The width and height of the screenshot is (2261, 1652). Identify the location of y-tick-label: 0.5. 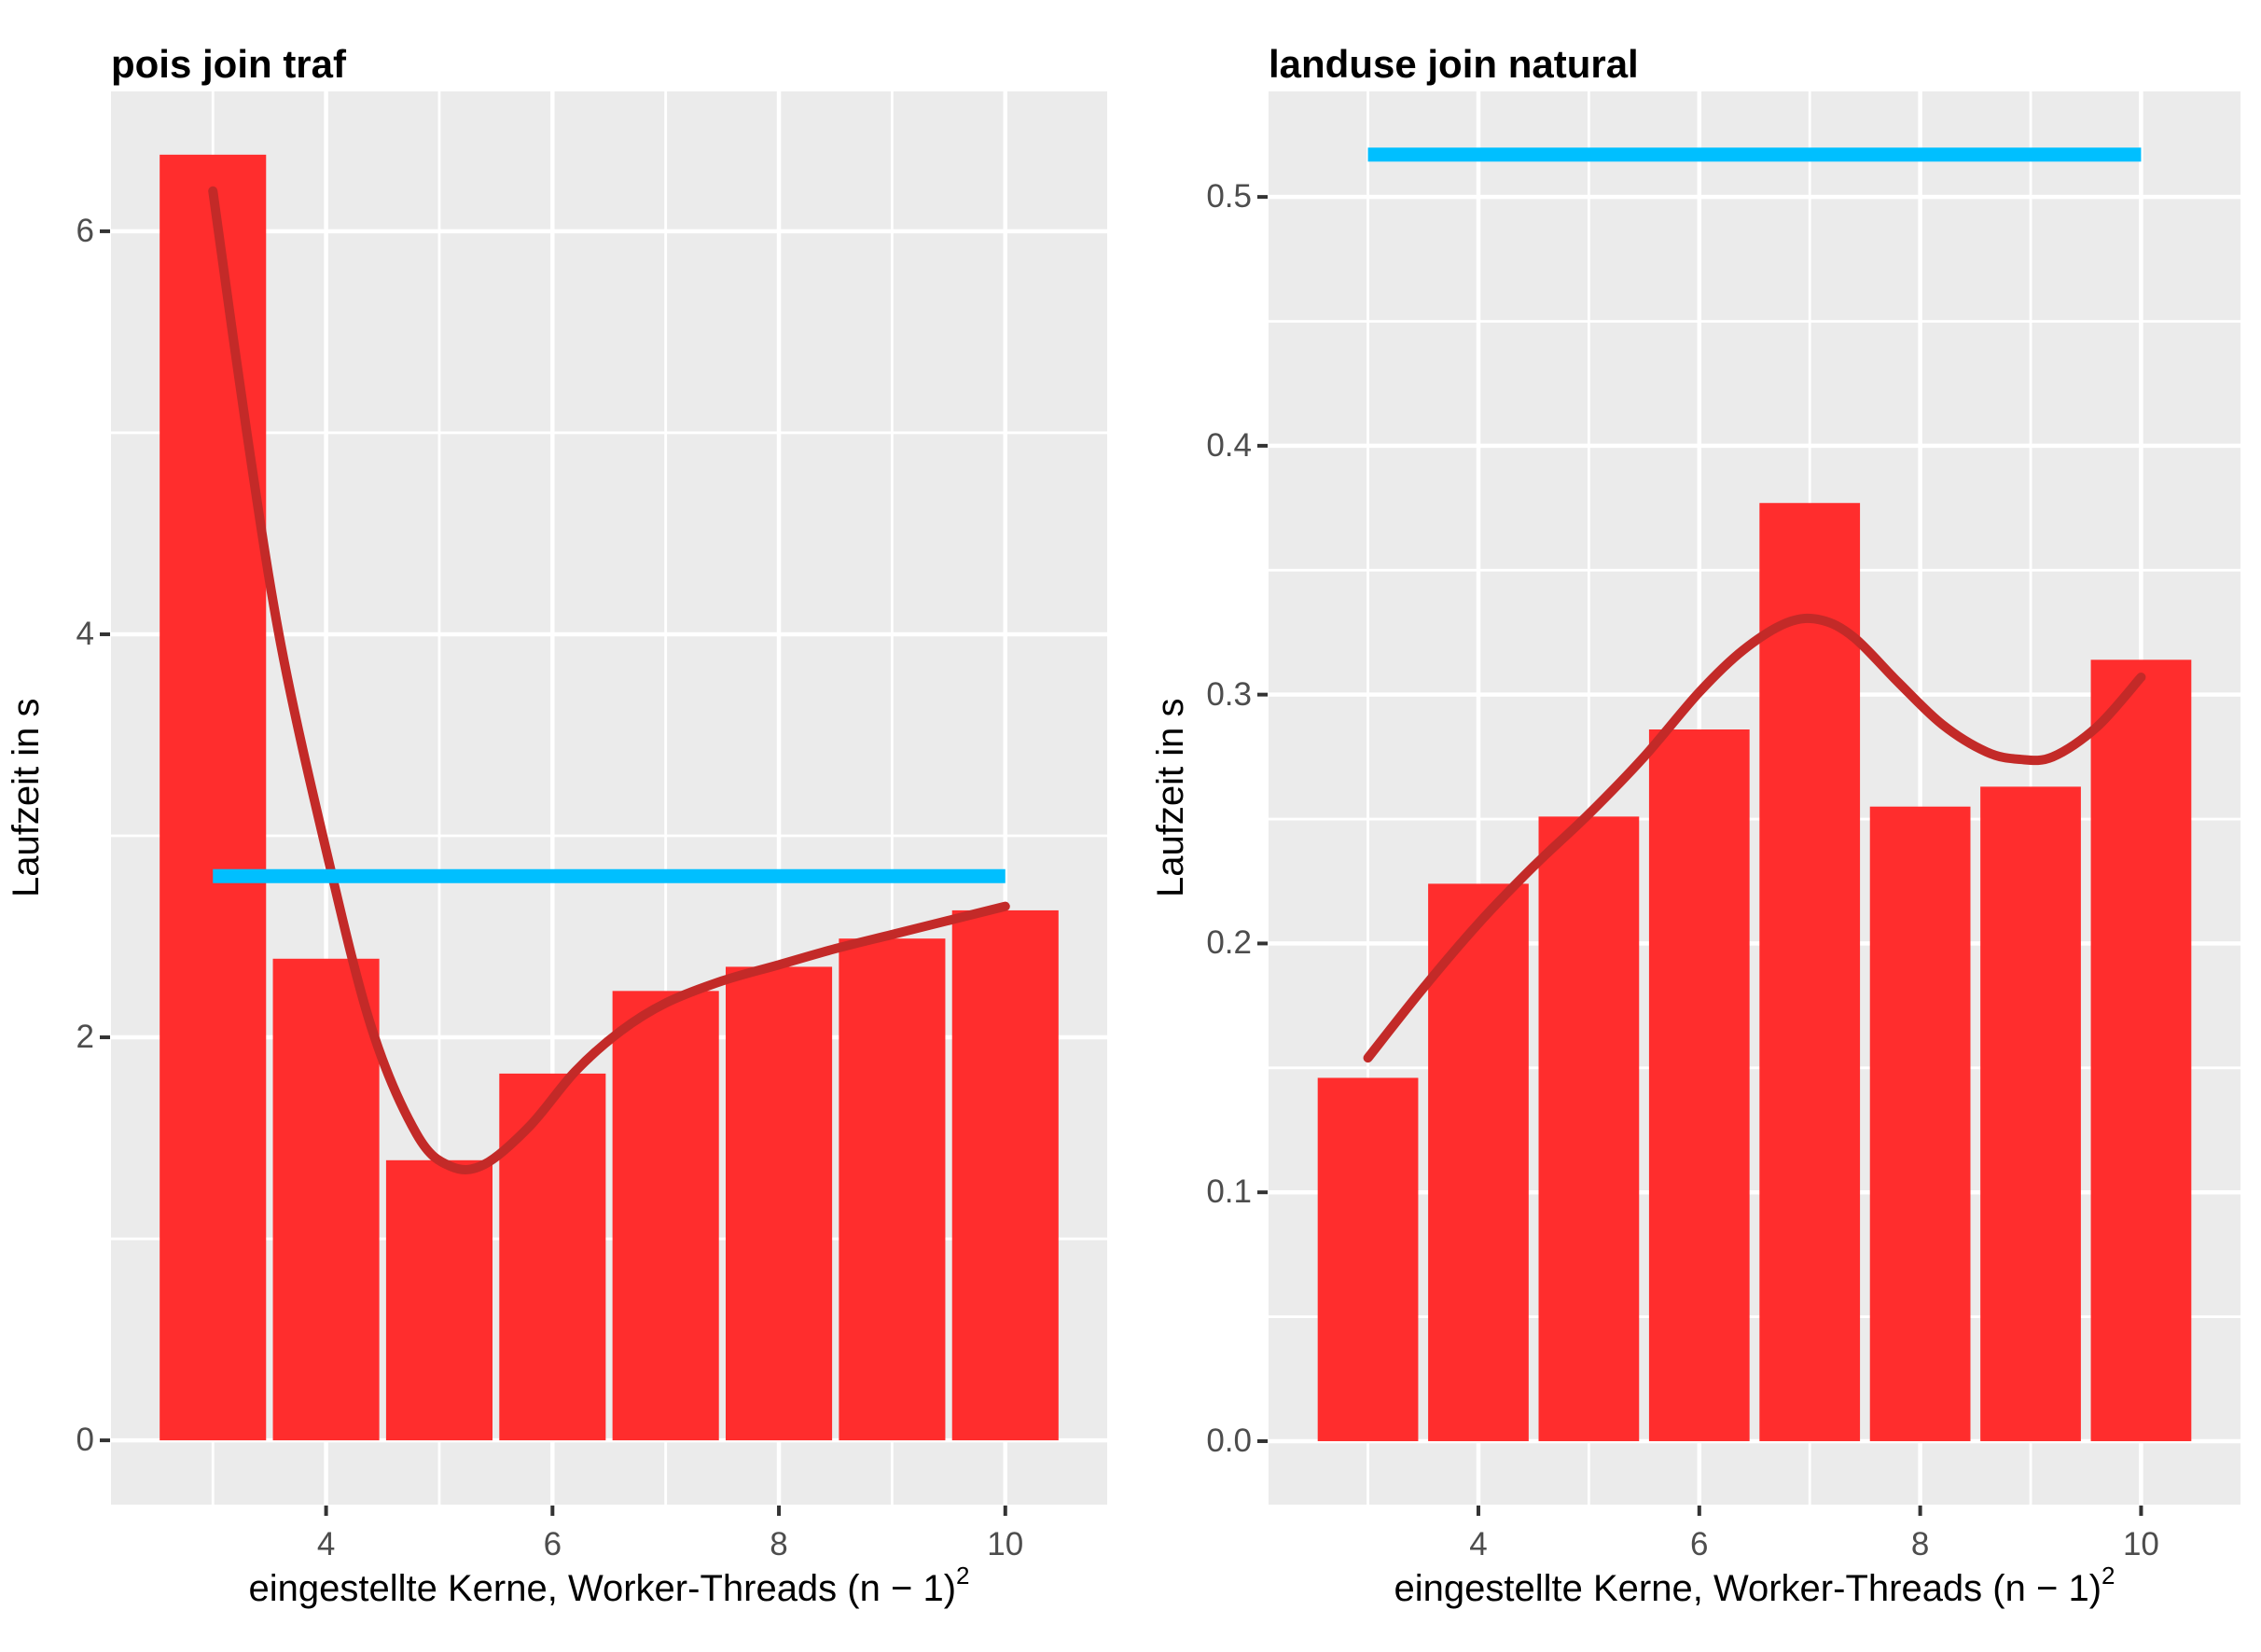
(1229, 196).